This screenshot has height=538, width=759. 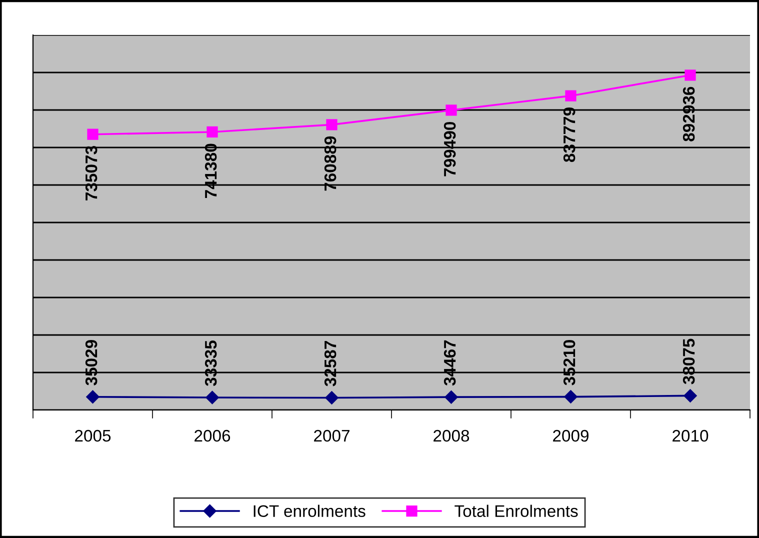 What do you see at coordinates (210, 171) in the screenshot?
I see `data-label: 741380` at bounding box center [210, 171].